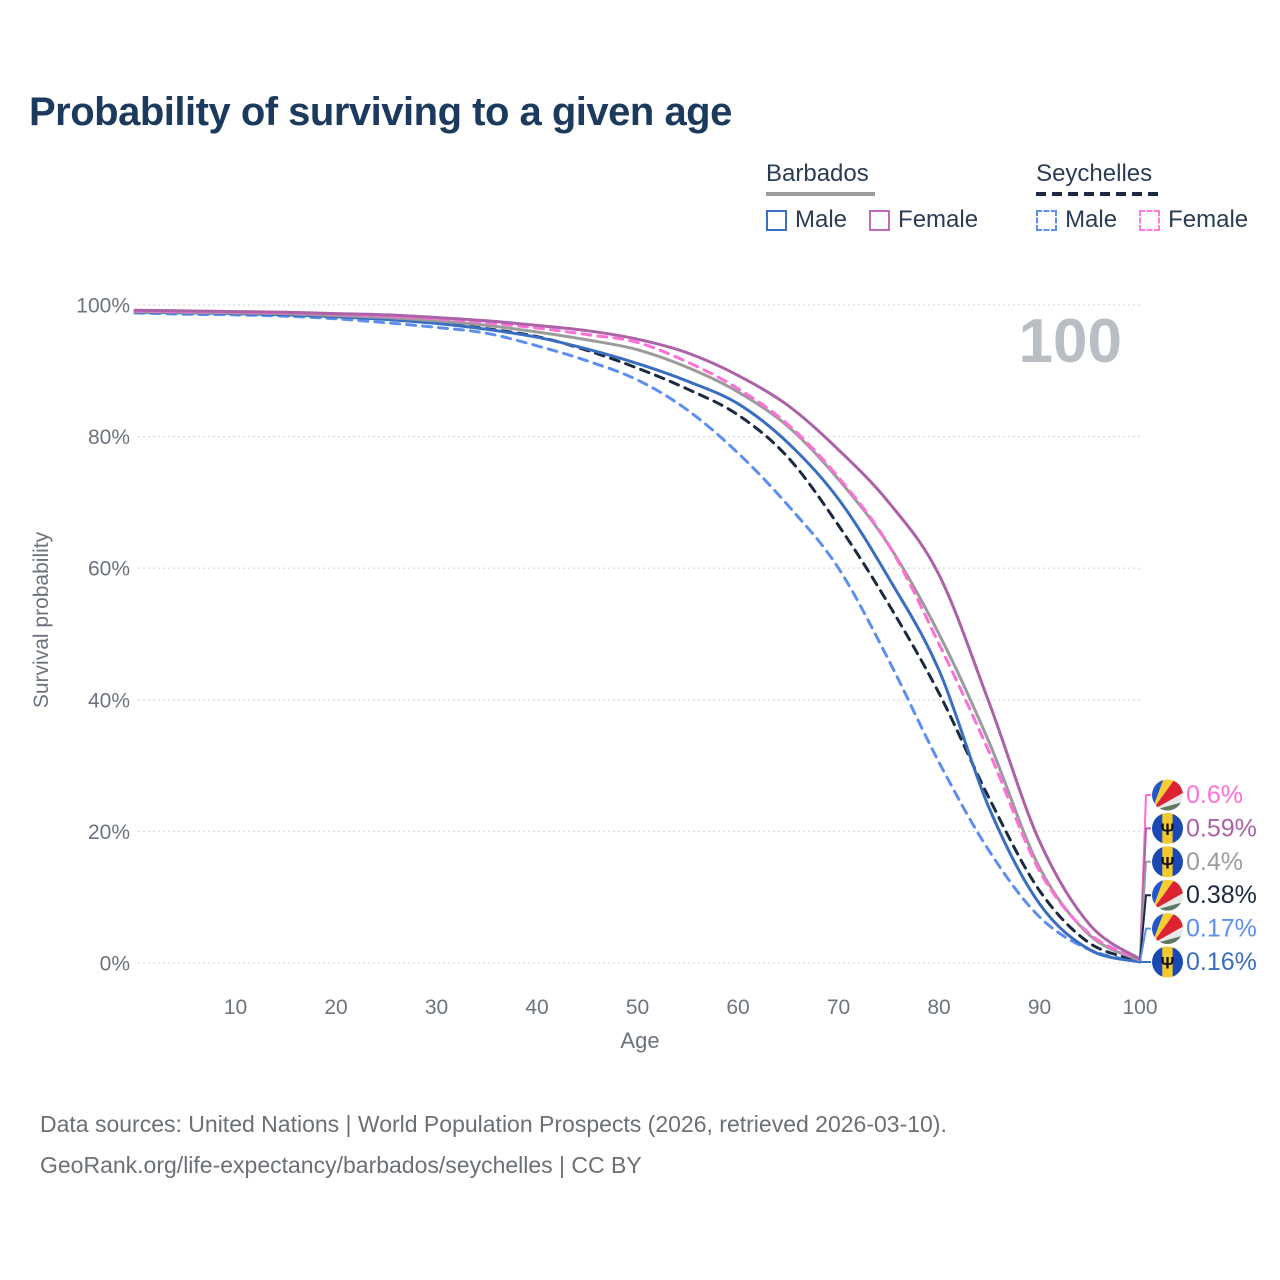 The height and width of the screenshot is (1280, 1280). Describe the element at coordinates (1149, 197) in the screenshot. I see `legend-group-seychelles: Seychelles Male Female` at that location.